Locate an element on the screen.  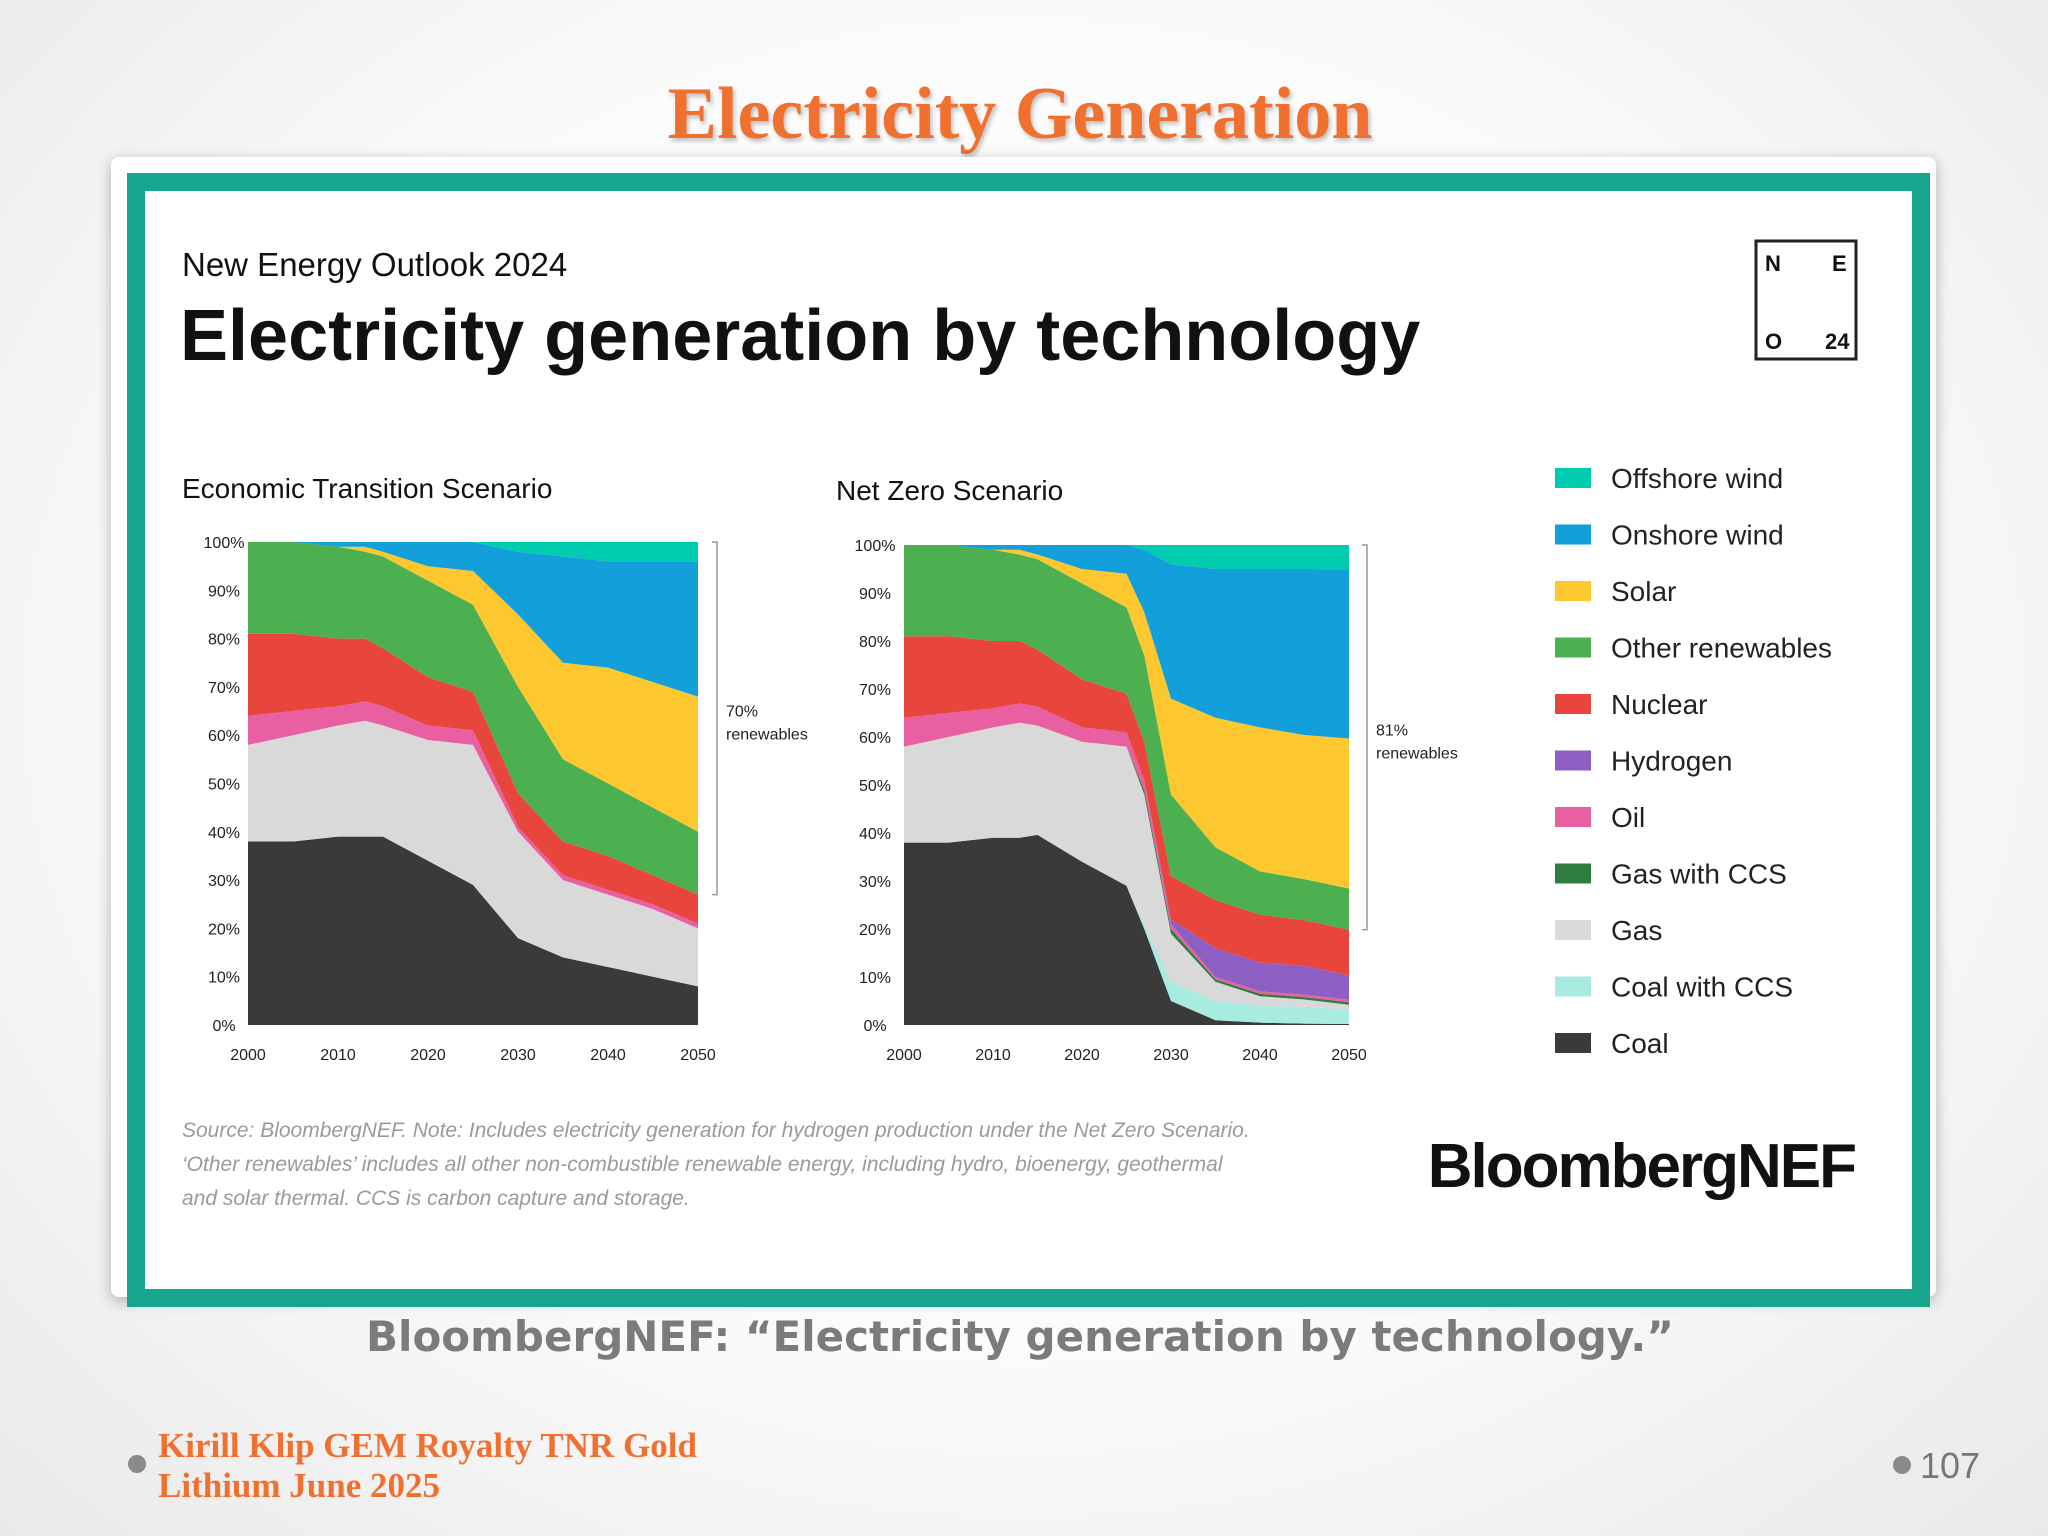
legend-item-gas: Gas is located at coordinates (1608, 930).